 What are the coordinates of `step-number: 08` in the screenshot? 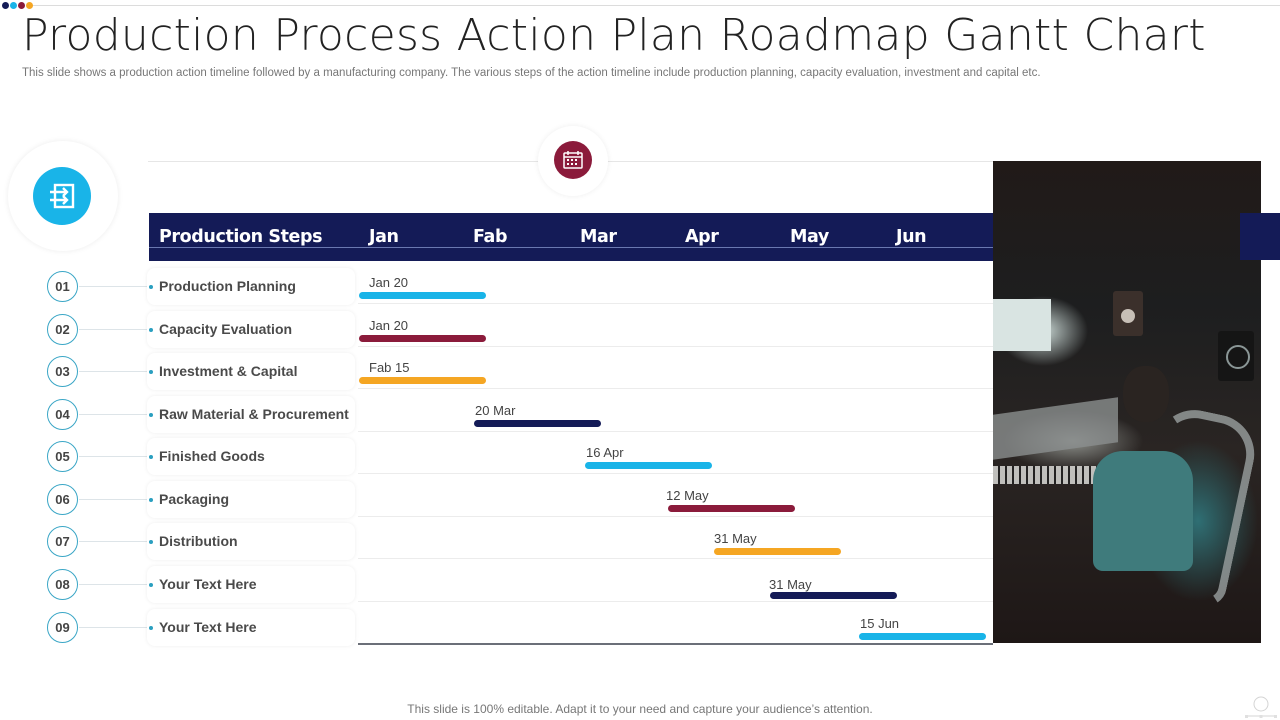 It's located at (62, 584).